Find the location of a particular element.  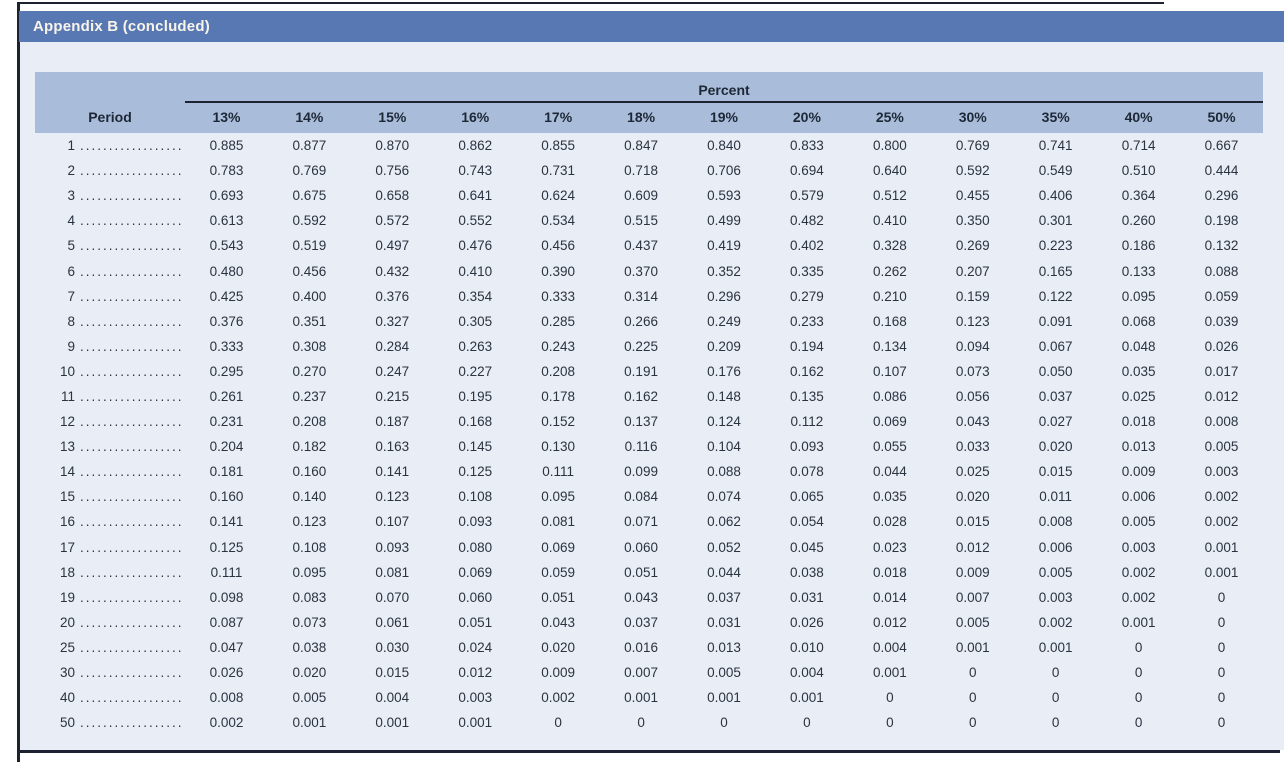

value-cell: 0.069 is located at coordinates (889, 422).